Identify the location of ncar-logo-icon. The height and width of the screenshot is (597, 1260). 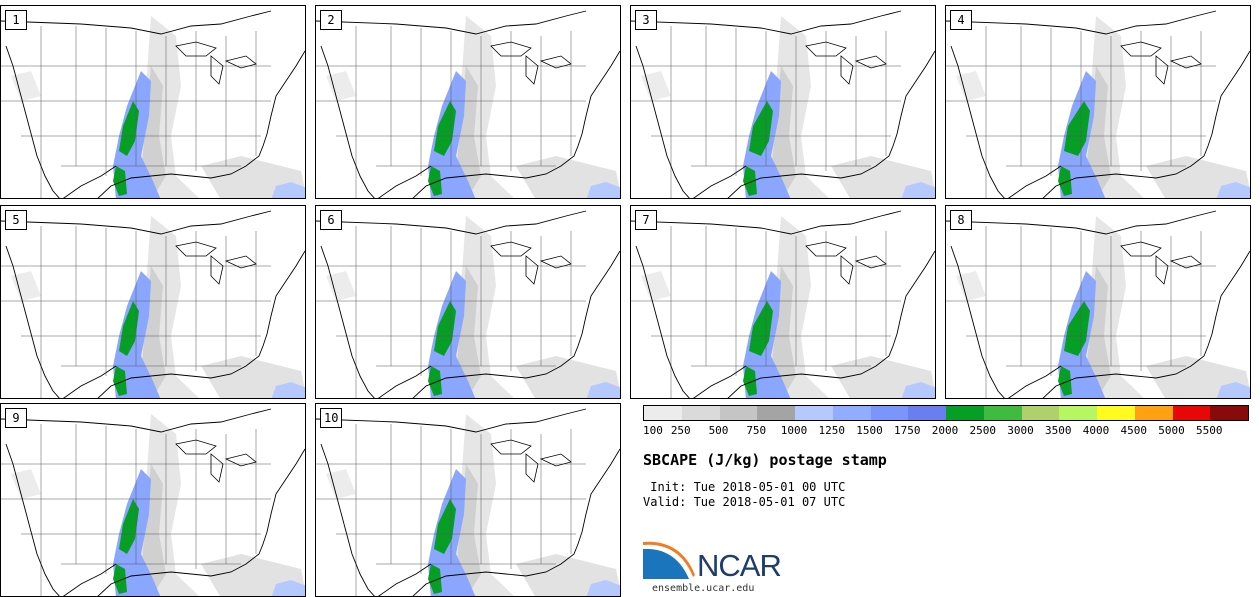
(669, 560).